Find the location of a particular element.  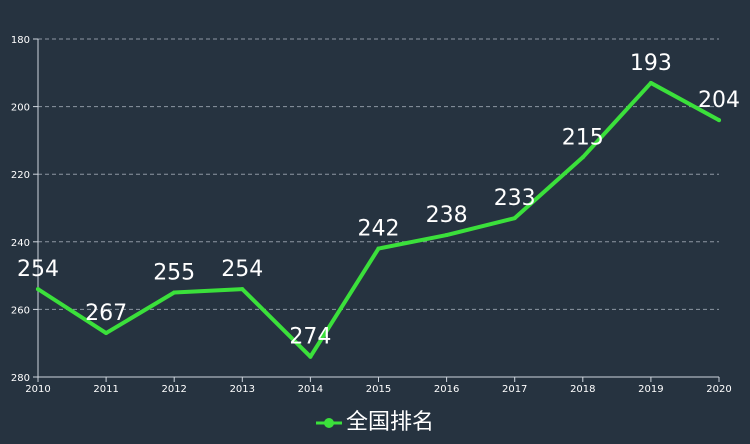

x-tick-label: 2014 is located at coordinates (310, 389).